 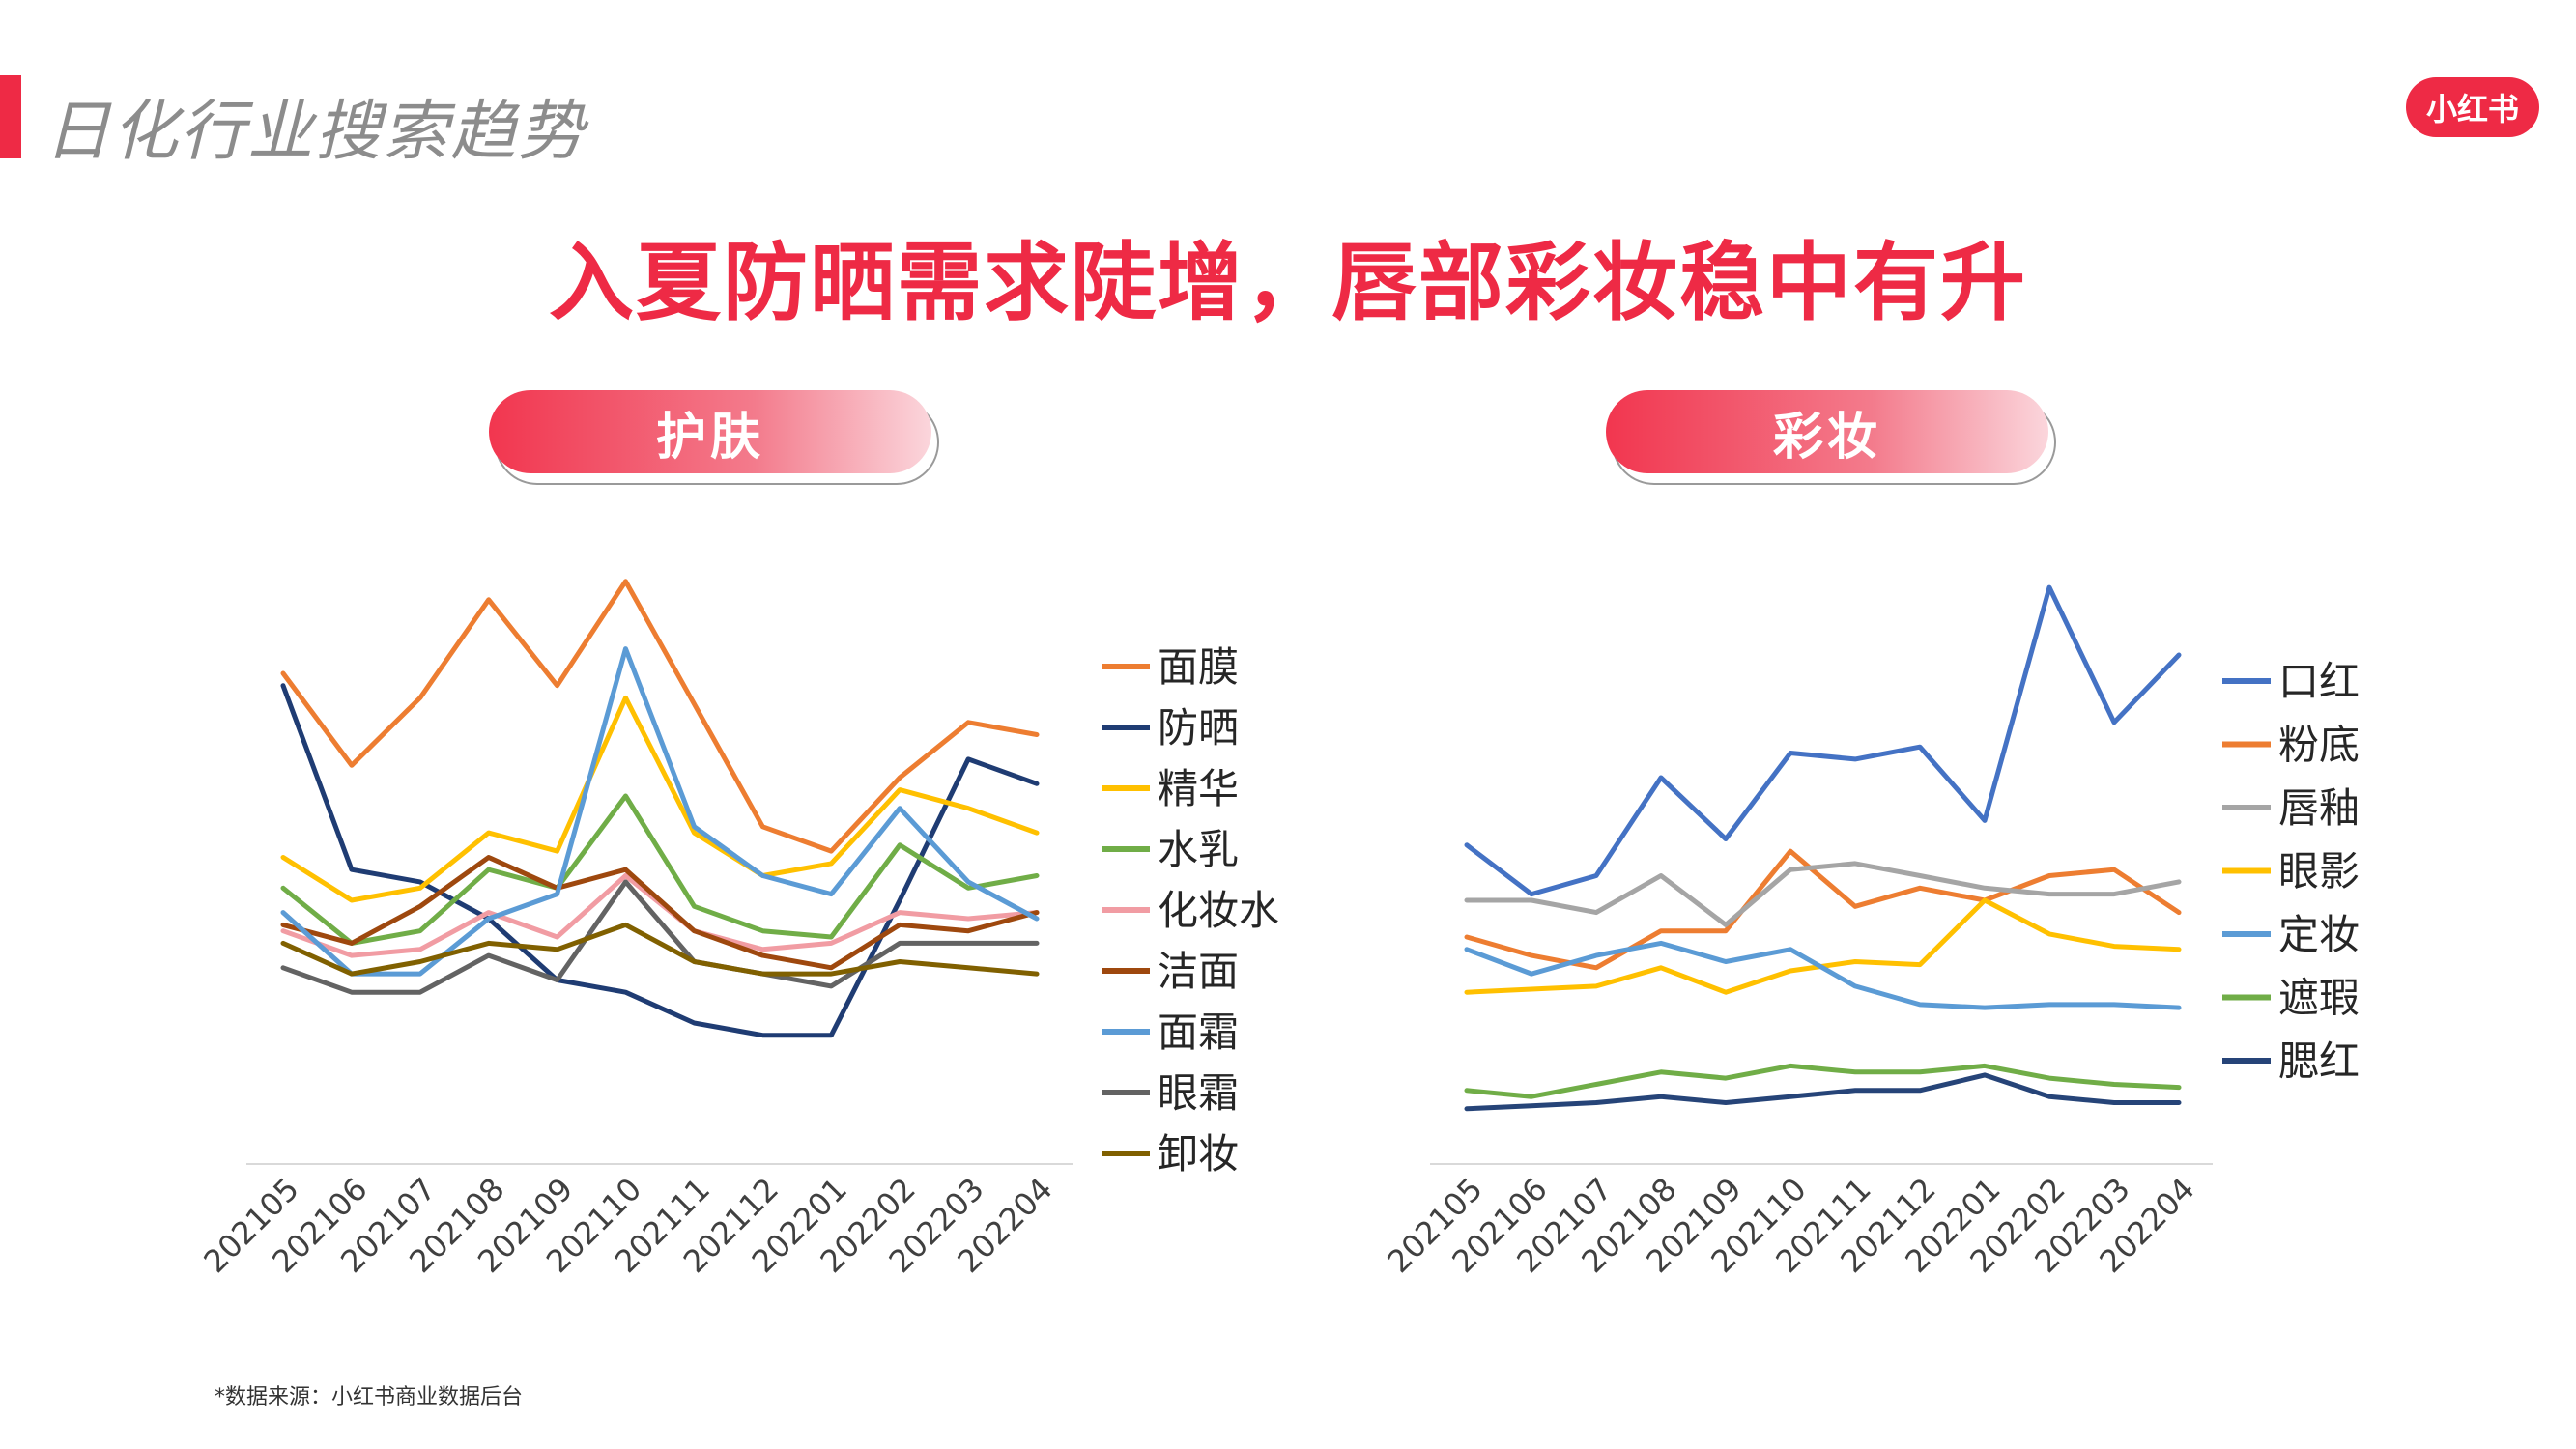 I want to click on skincare-section-header: 护肤, so click(x=714, y=437).